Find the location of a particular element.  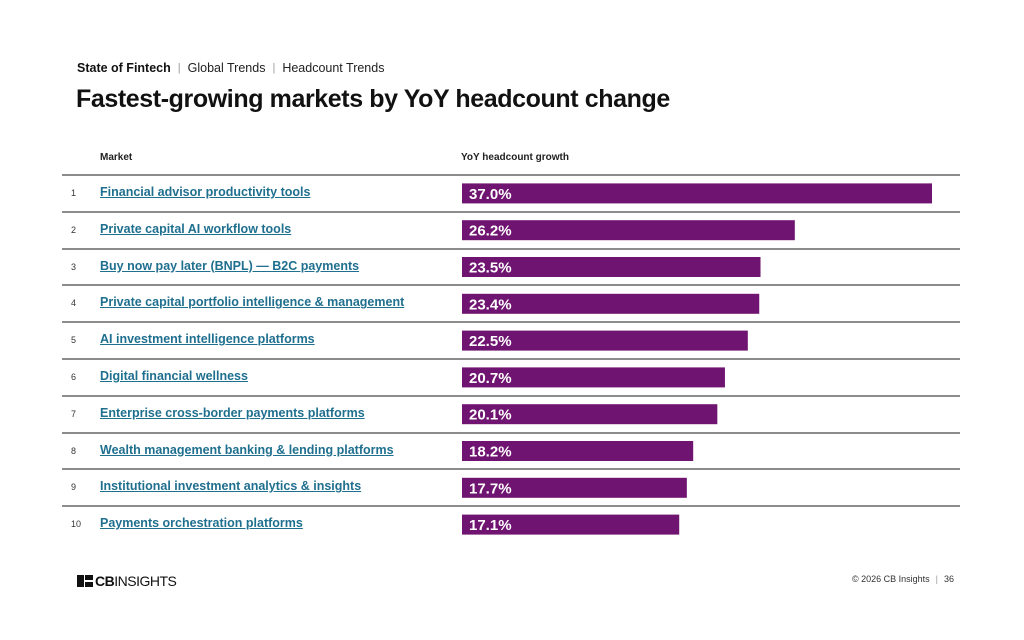

copyright-text: © 2026 CB Insights is located at coordinates (890, 579).